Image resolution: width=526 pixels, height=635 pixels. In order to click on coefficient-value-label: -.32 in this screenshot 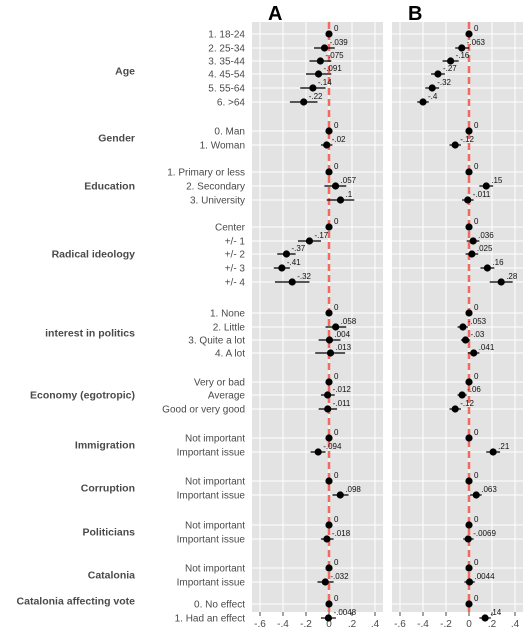, I will do `click(304, 276)`.